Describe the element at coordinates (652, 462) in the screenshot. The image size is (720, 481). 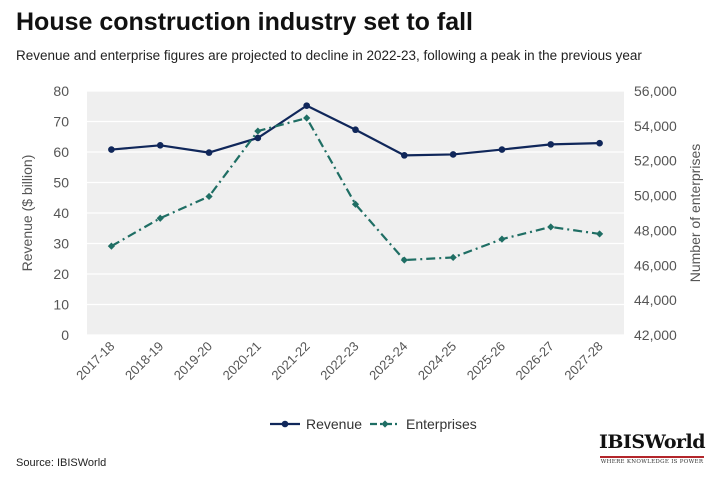
I see `logo-tagline: WHERE KNOWLEDGE IS POWER` at that location.